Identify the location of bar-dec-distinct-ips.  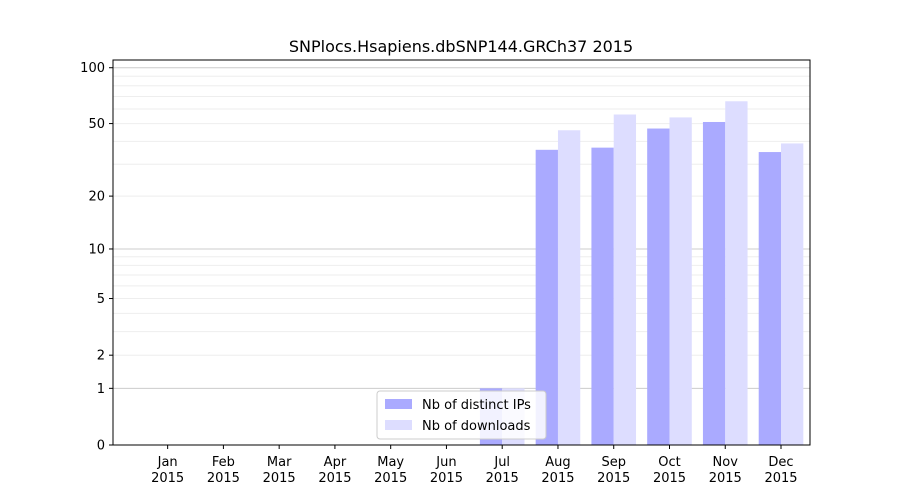
(770, 298).